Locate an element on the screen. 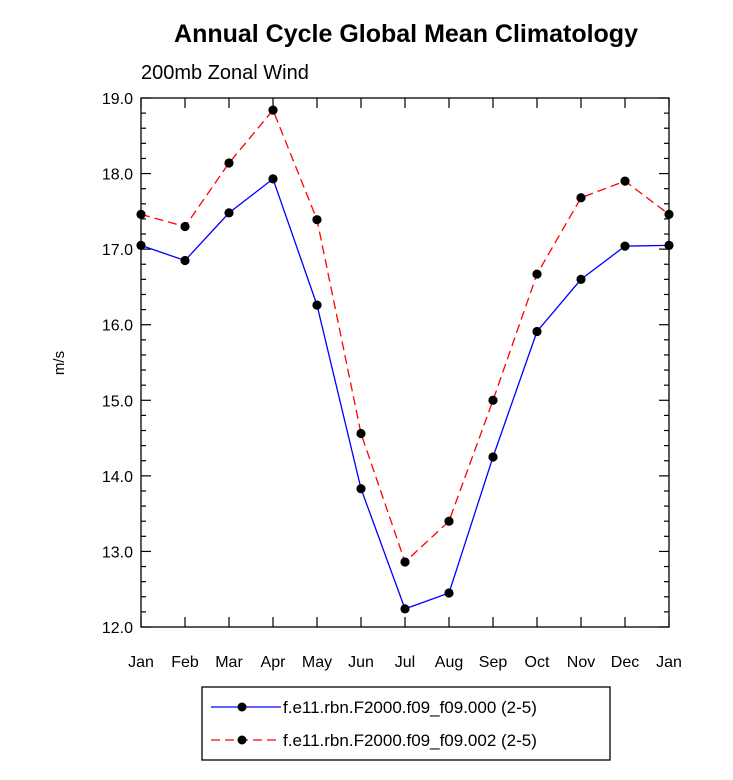 Image resolution: width=733 pixels, height=780 pixels. x-tick-label: Jul is located at coordinates (405, 662).